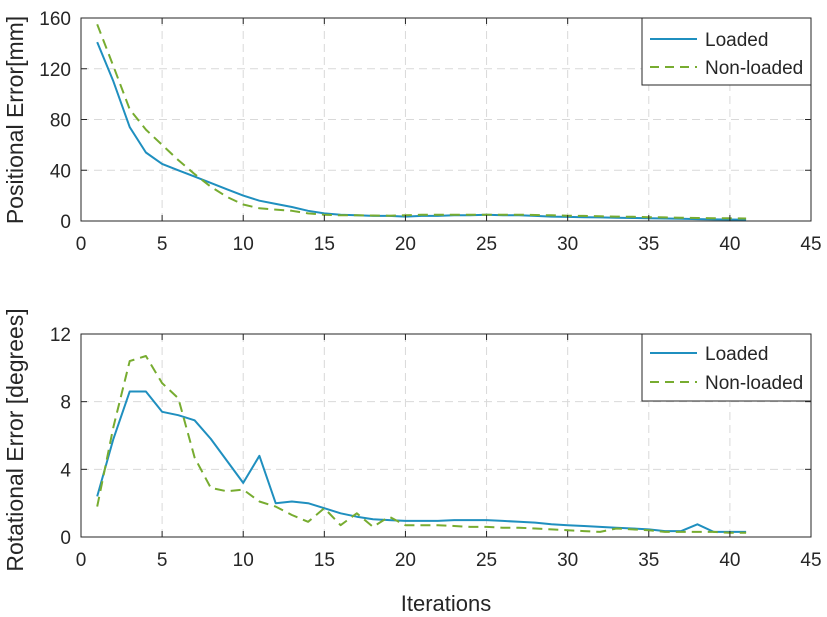  What do you see at coordinates (81, 244) in the screenshot?
I see `positional-x-tick-label: 0` at bounding box center [81, 244].